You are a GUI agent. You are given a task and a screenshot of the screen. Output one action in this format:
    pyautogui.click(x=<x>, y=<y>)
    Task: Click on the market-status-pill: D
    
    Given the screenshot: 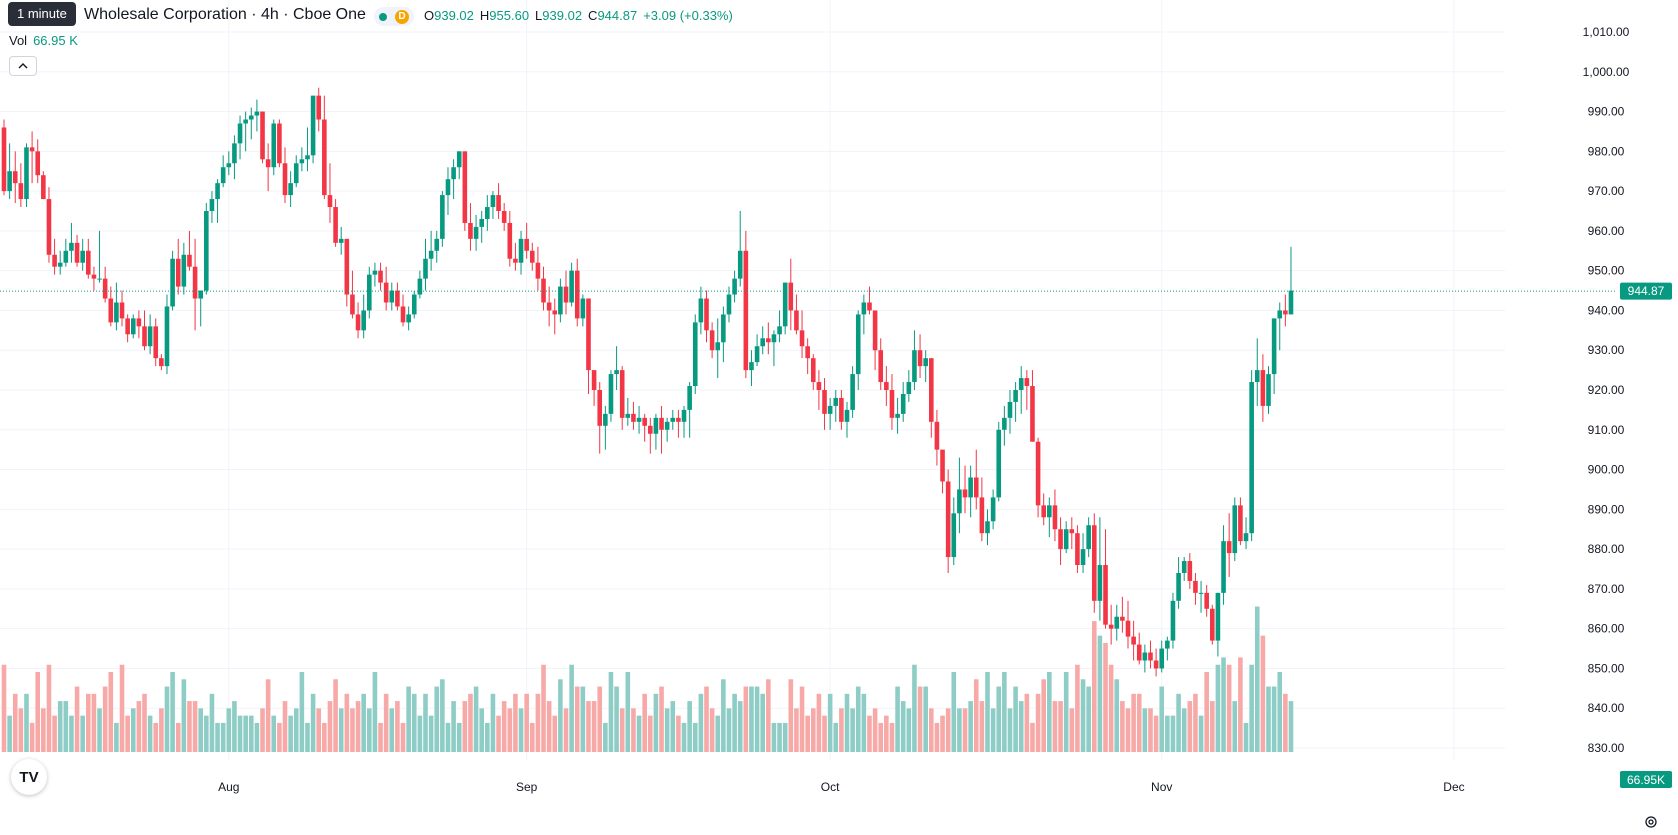 What is the action you would take?
    pyautogui.click(x=394, y=16)
    